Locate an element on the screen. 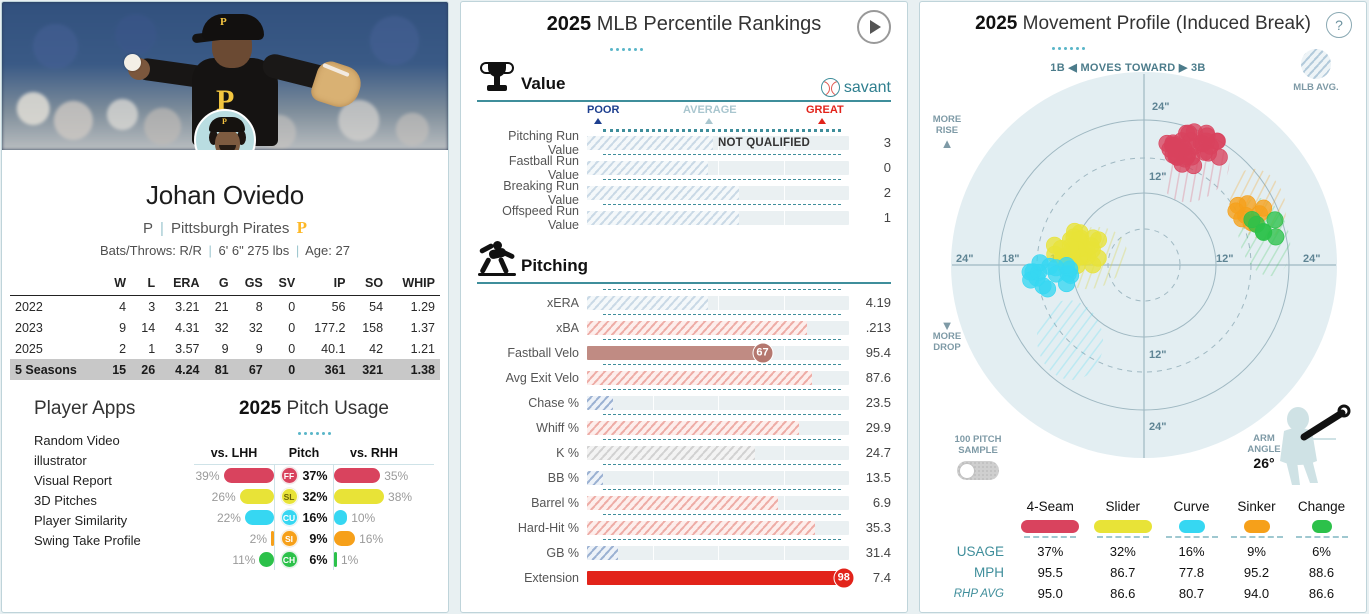 The width and height of the screenshot is (1369, 614). question-mark-icon: ? is located at coordinates (1339, 25).